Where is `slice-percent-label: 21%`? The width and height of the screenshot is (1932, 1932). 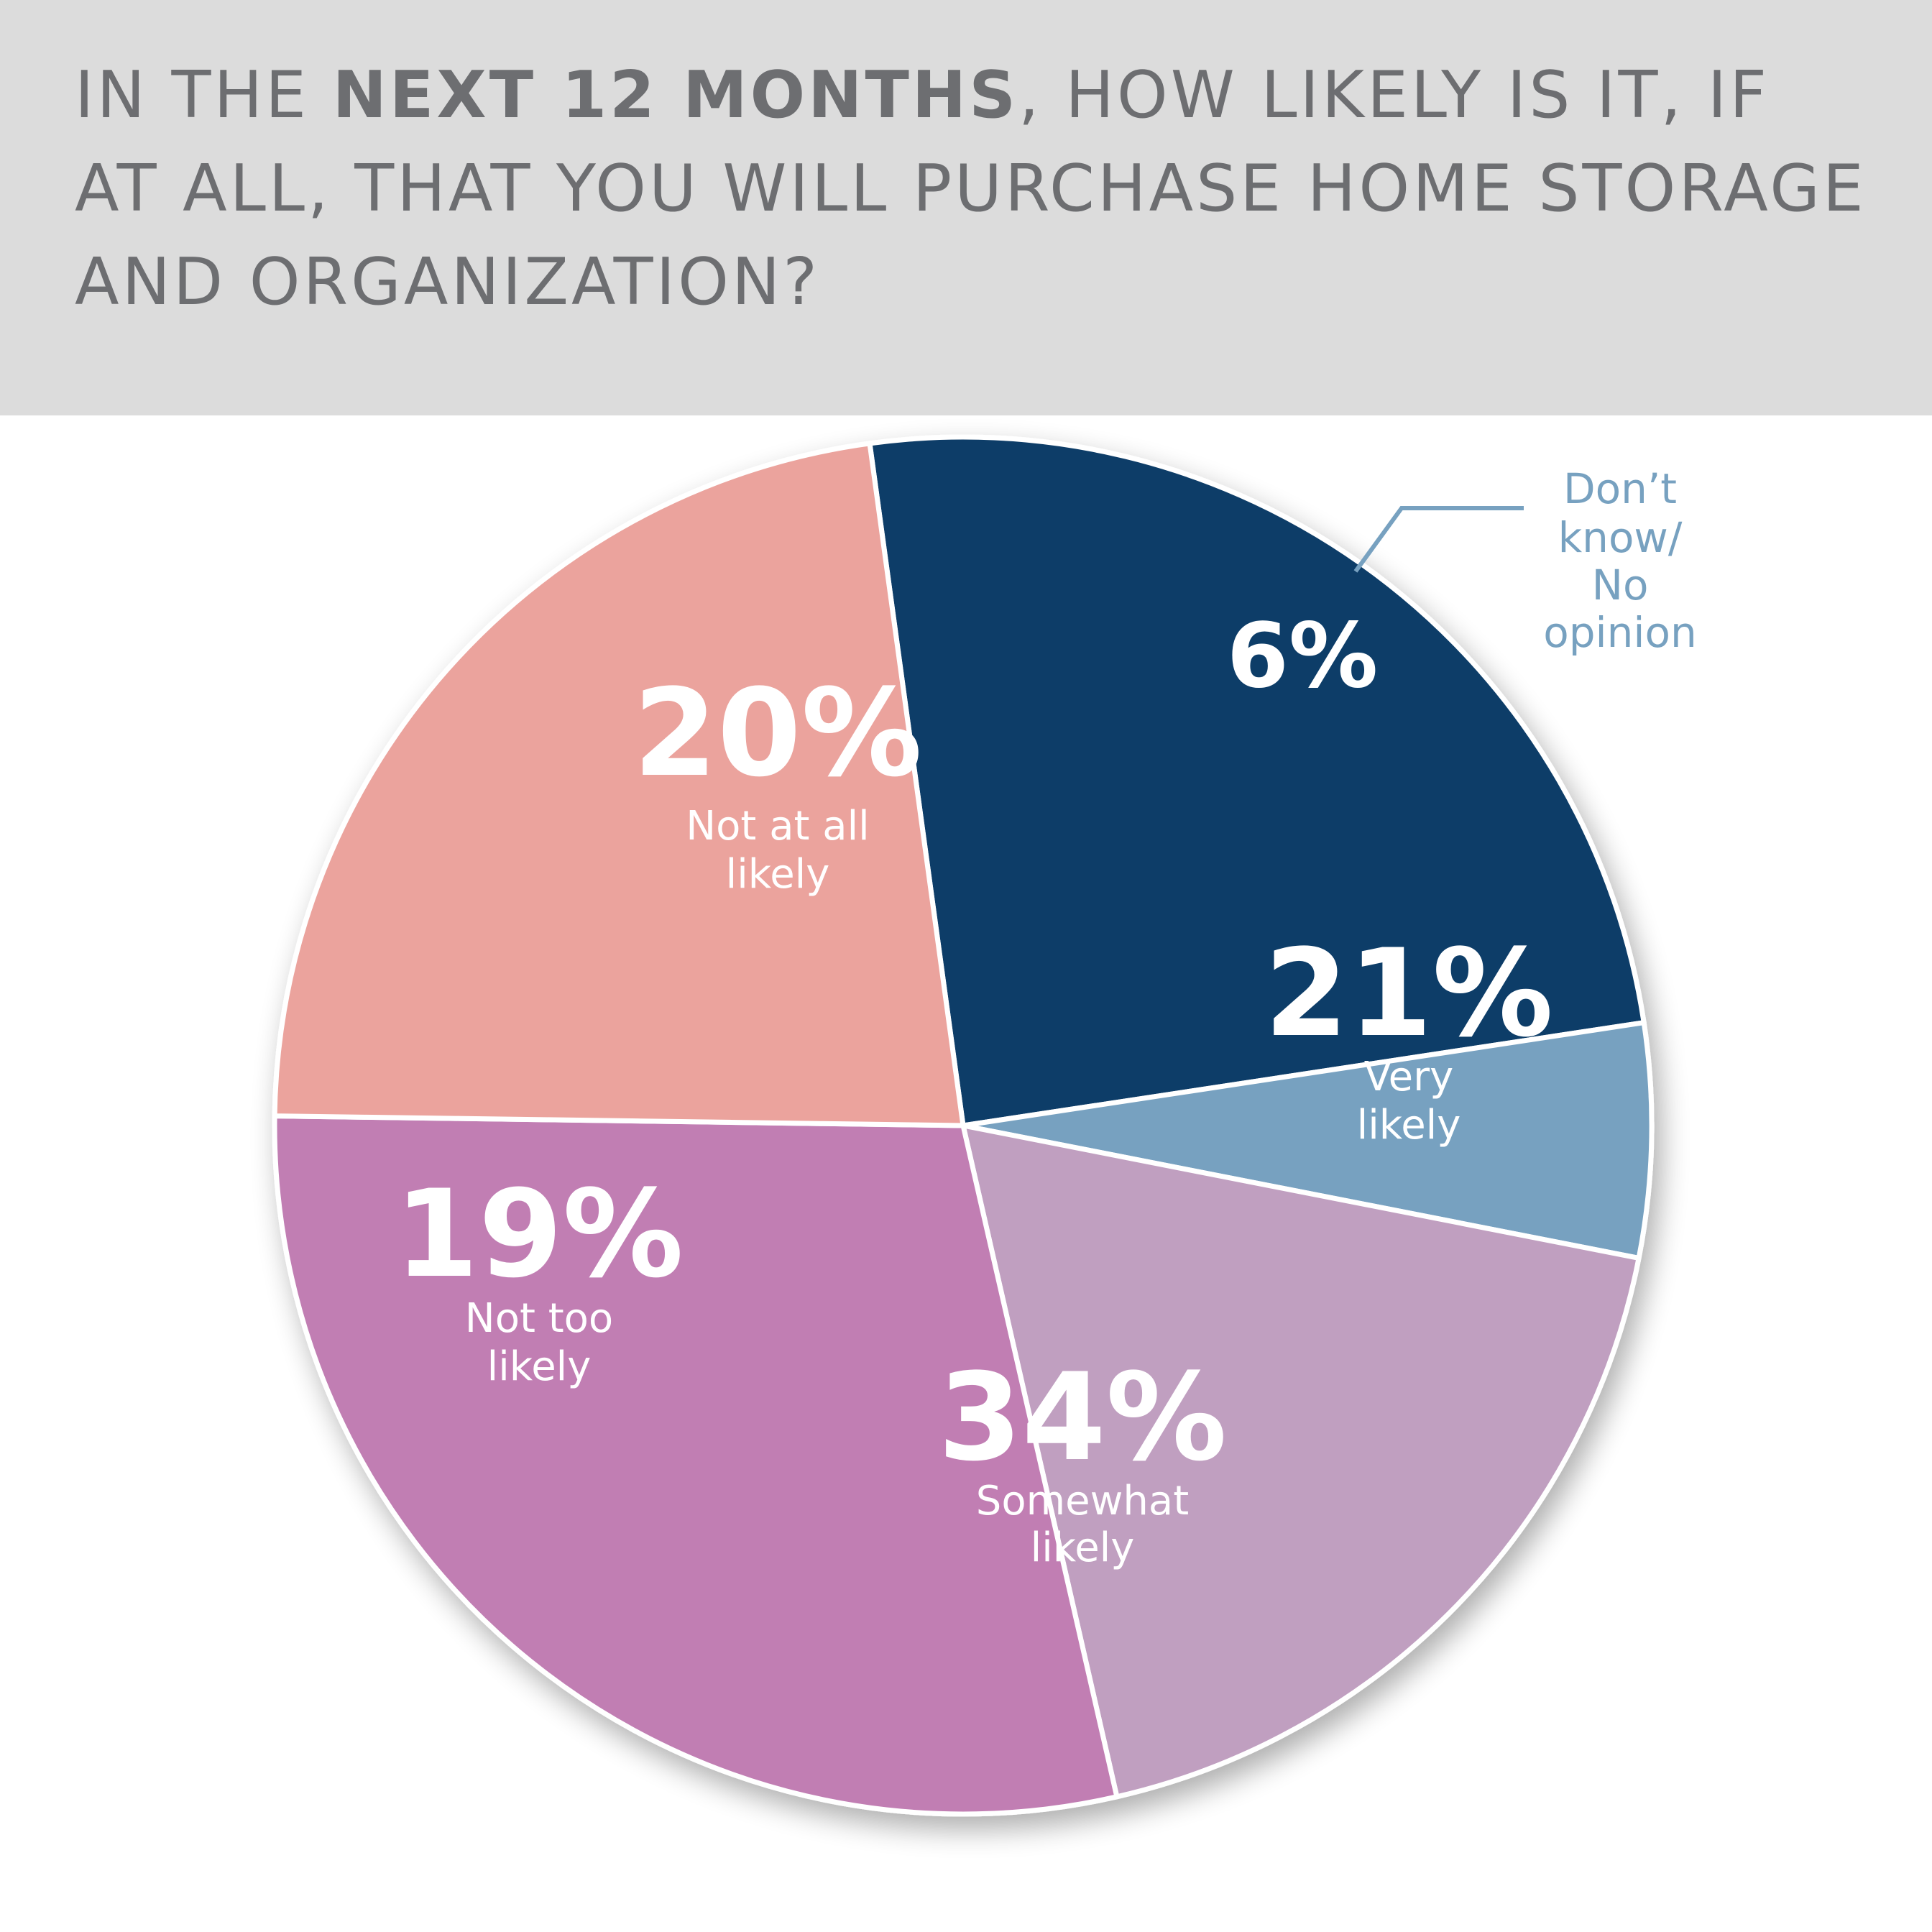 slice-percent-label: 21% is located at coordinates (1408, 993).